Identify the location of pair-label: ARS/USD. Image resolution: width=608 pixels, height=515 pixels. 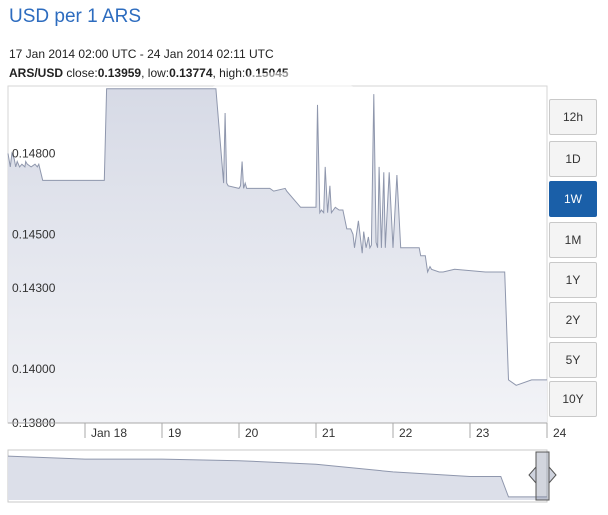
(36, 73).